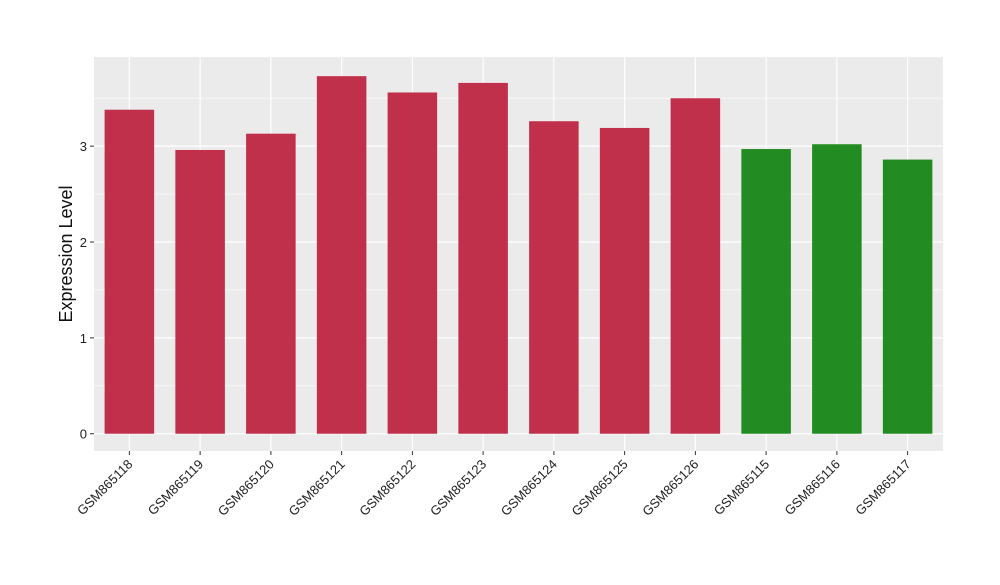  I want to click on bar-GSM865120, so click(271, 283).